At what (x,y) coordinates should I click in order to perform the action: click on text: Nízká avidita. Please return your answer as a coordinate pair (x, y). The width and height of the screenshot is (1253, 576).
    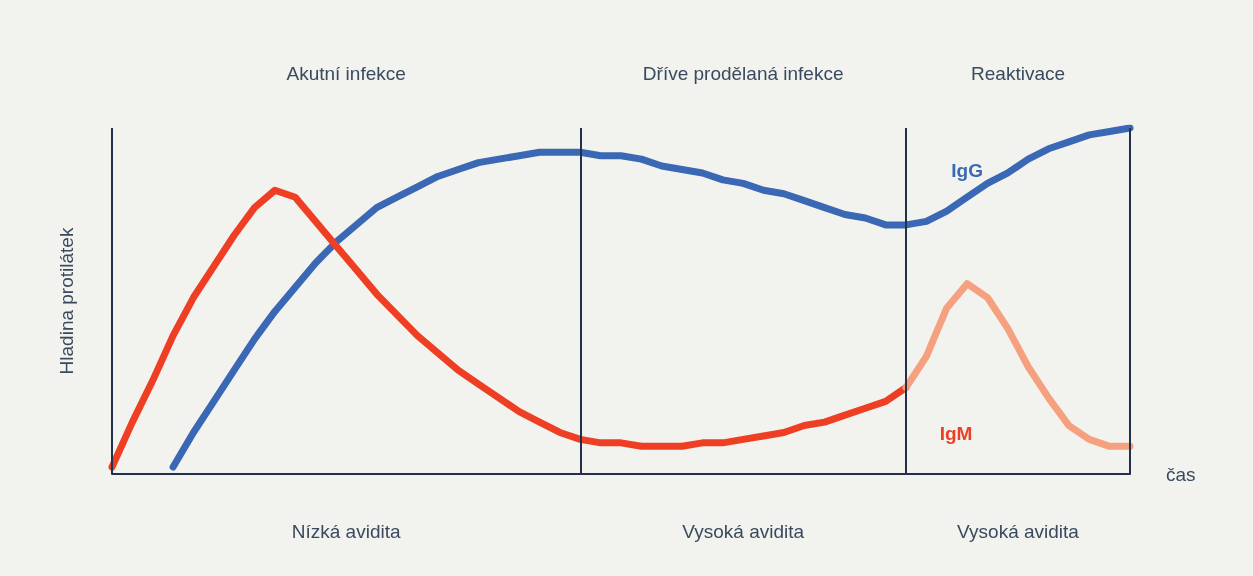
    Looking at the image, I should click on (346, 531).